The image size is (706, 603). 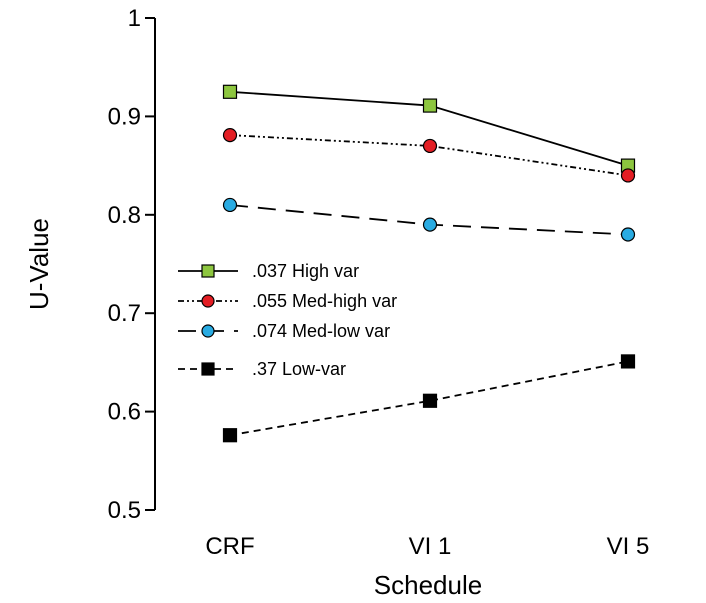 I want to click on y-tick-label: 1, so click(x=134, y=18).